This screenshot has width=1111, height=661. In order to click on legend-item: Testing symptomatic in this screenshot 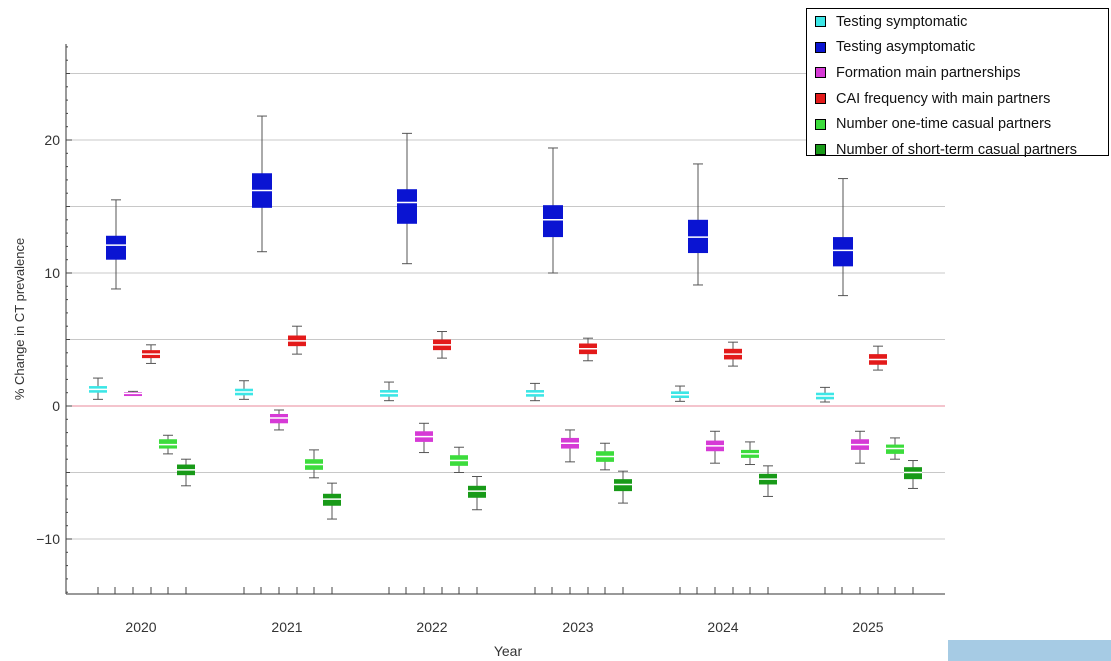, I will do `click(961, 22)`.